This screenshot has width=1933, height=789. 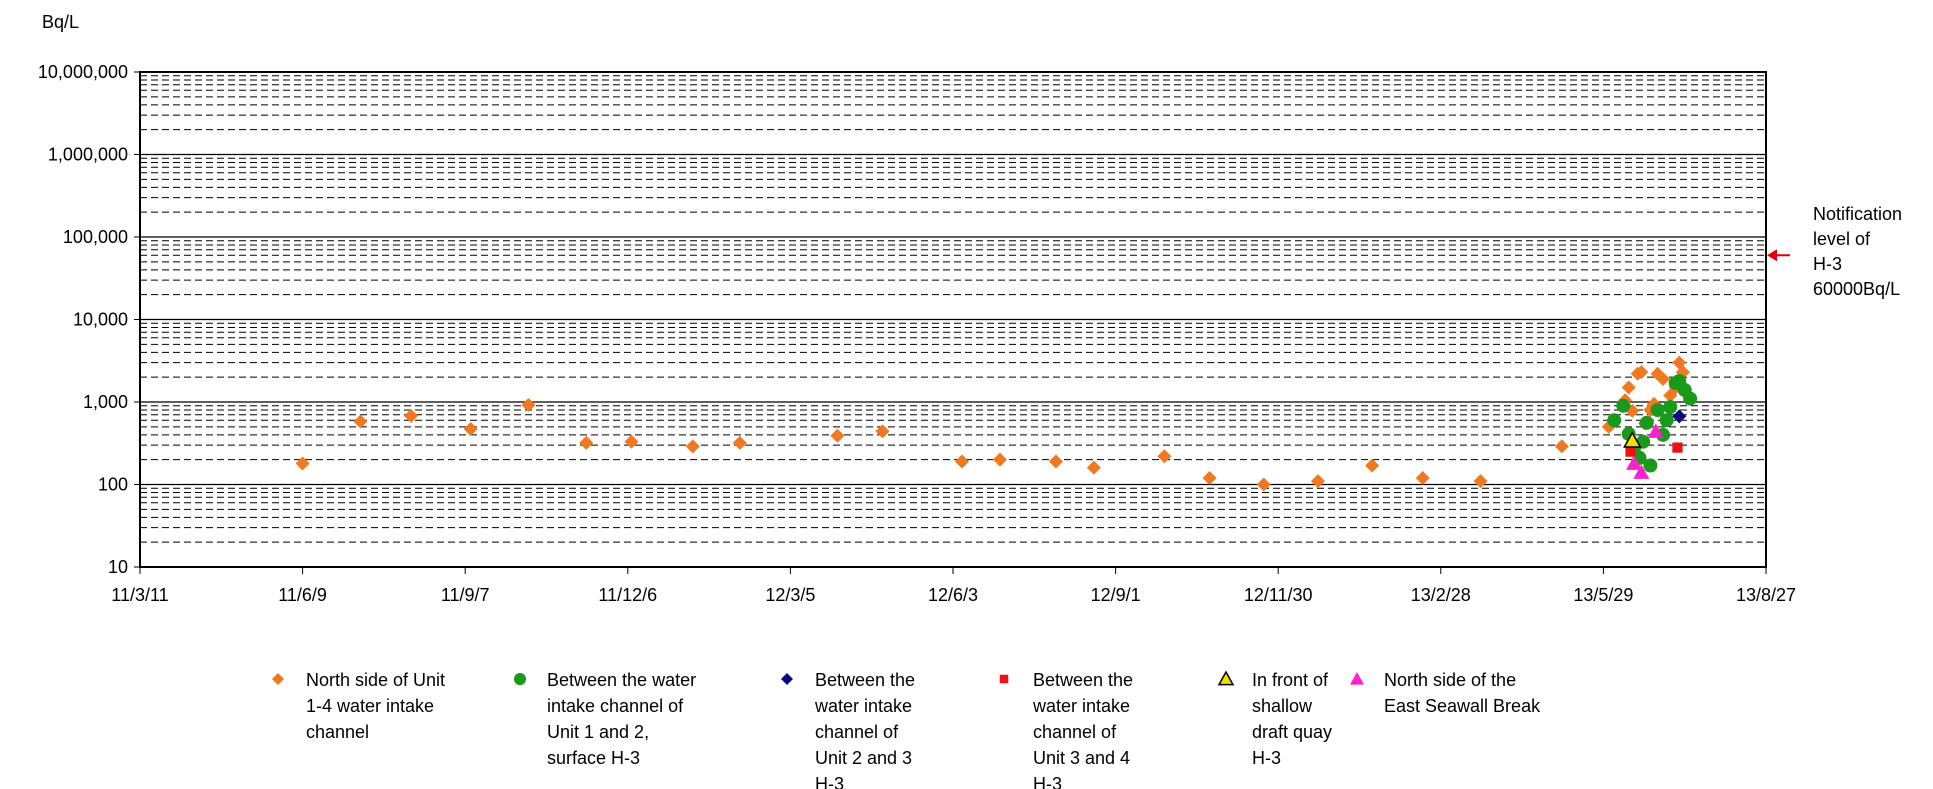 I want to click on legend-label: North side of Unit, so click(x=375, y=680).